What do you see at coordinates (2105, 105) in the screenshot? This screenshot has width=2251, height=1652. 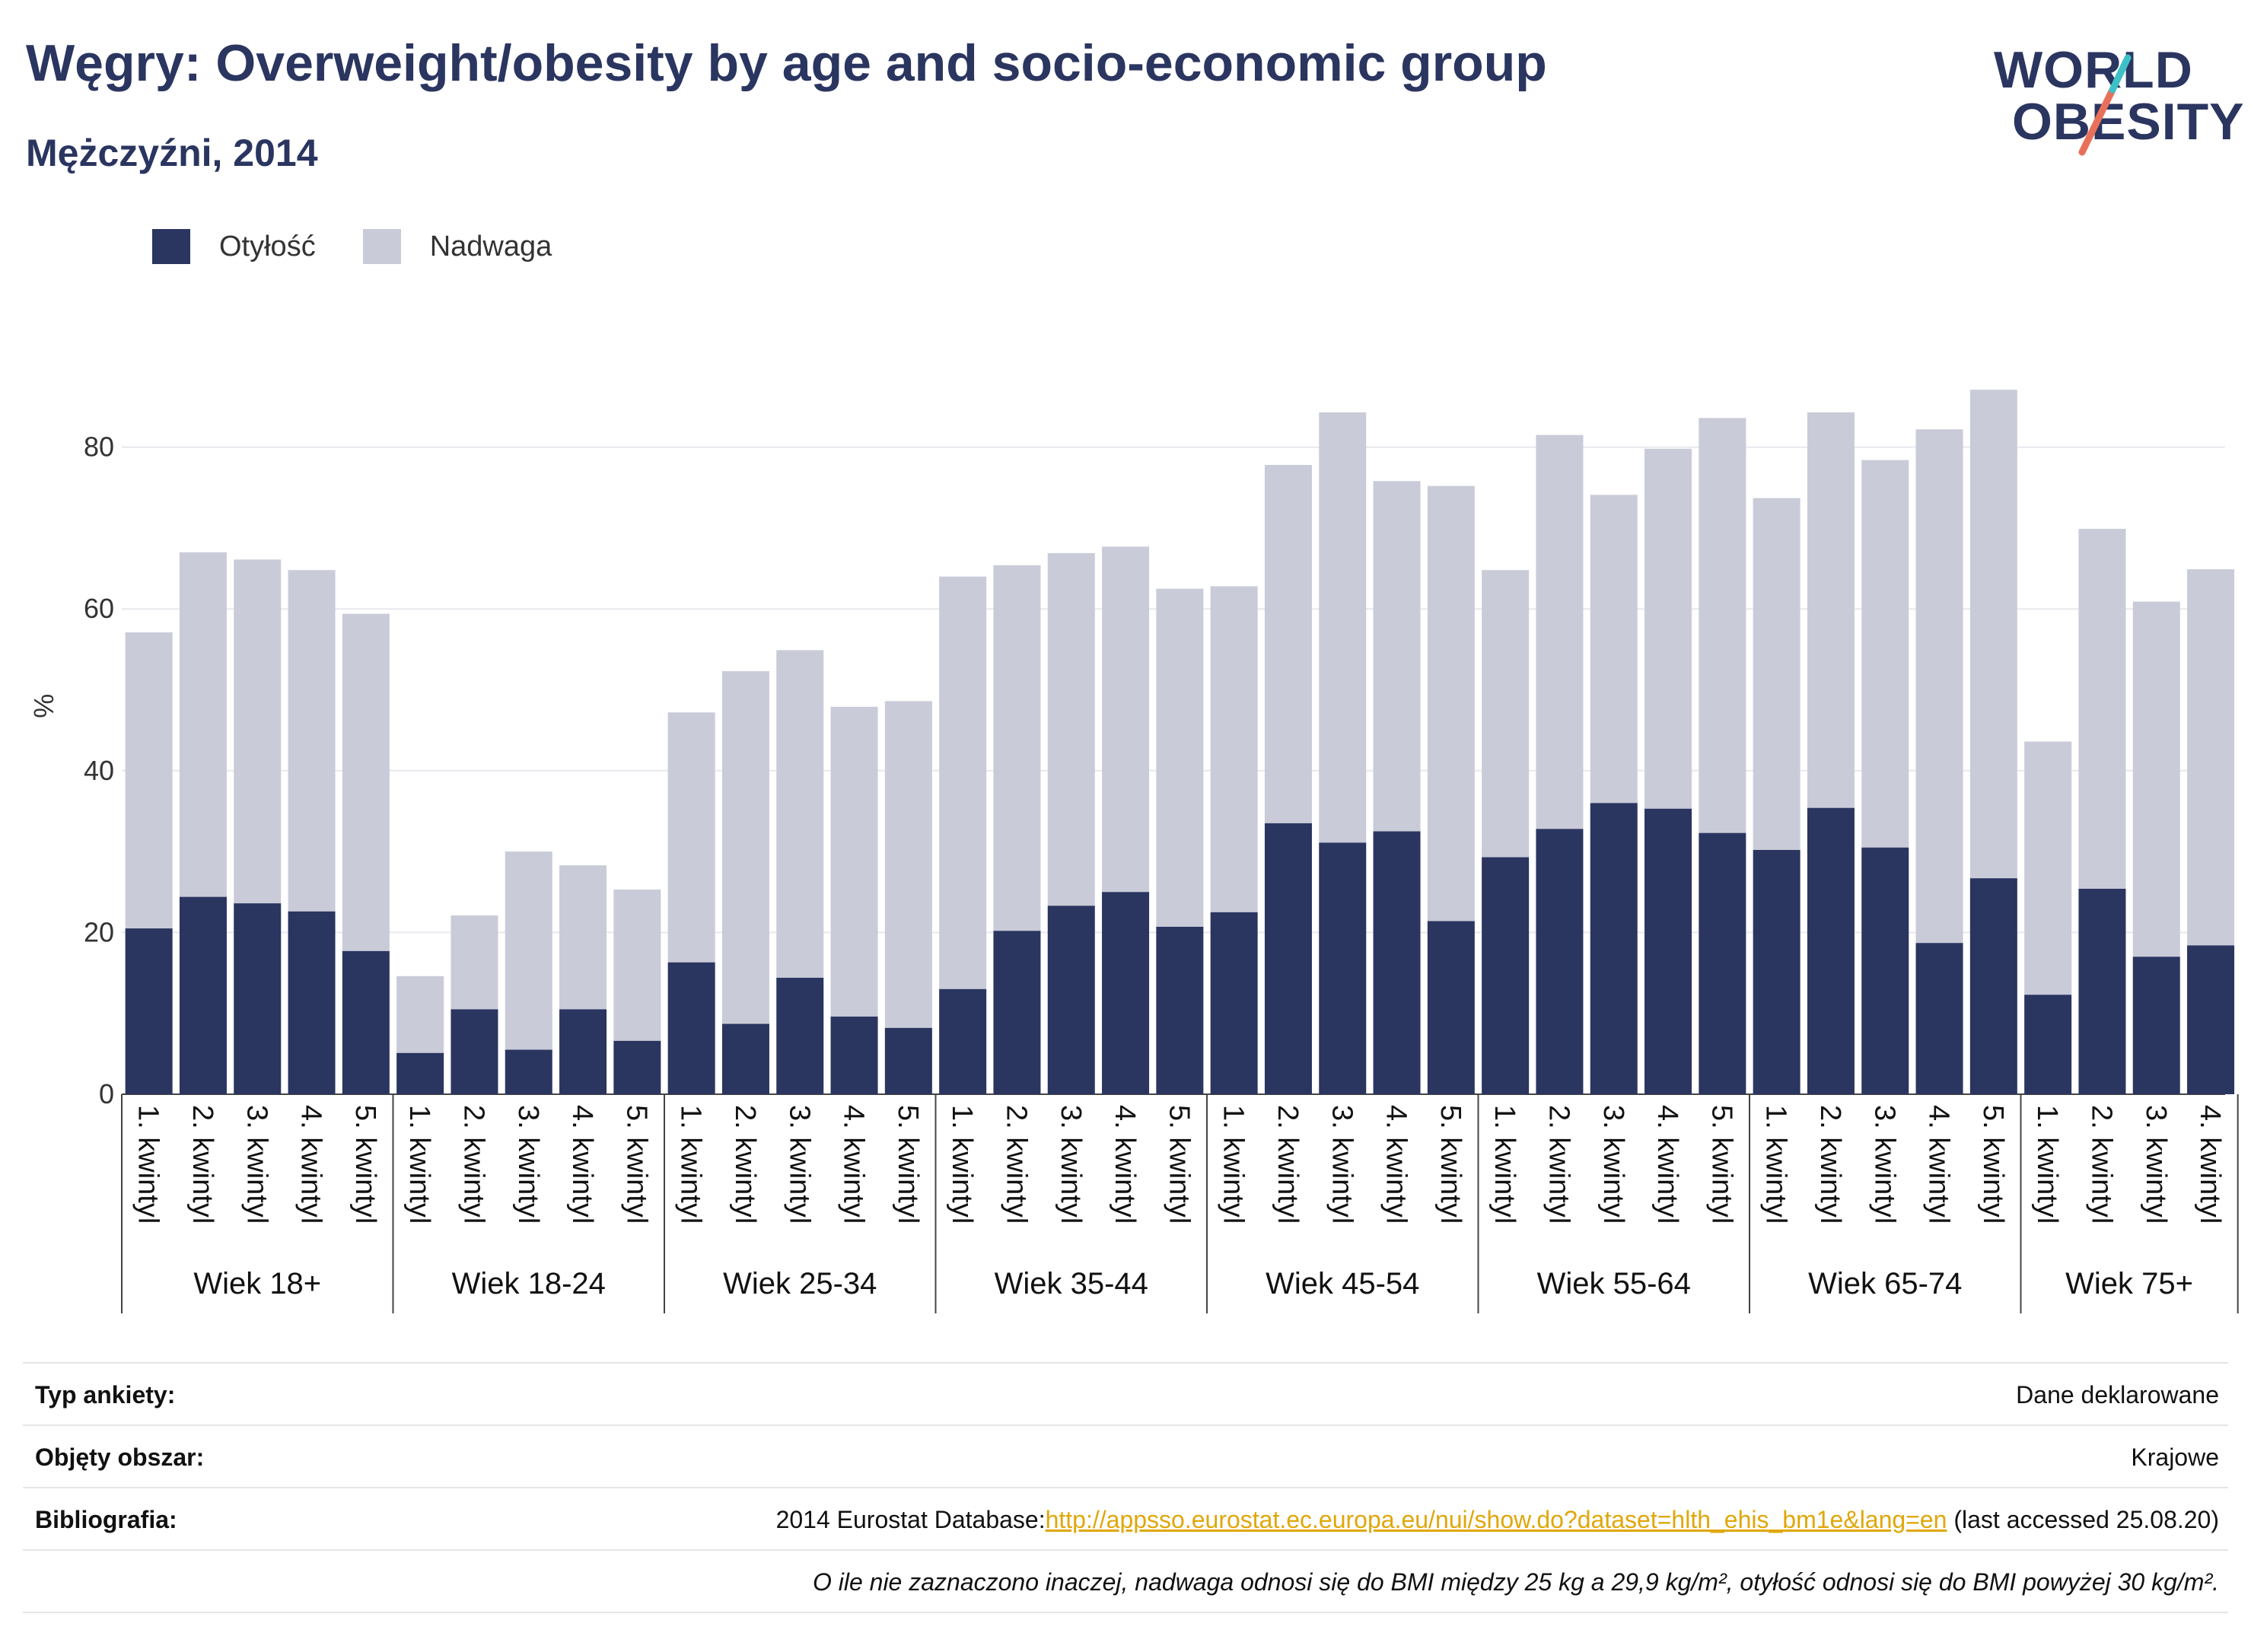 I see `logo-slash-icon` at bounding box center [2105, 105].